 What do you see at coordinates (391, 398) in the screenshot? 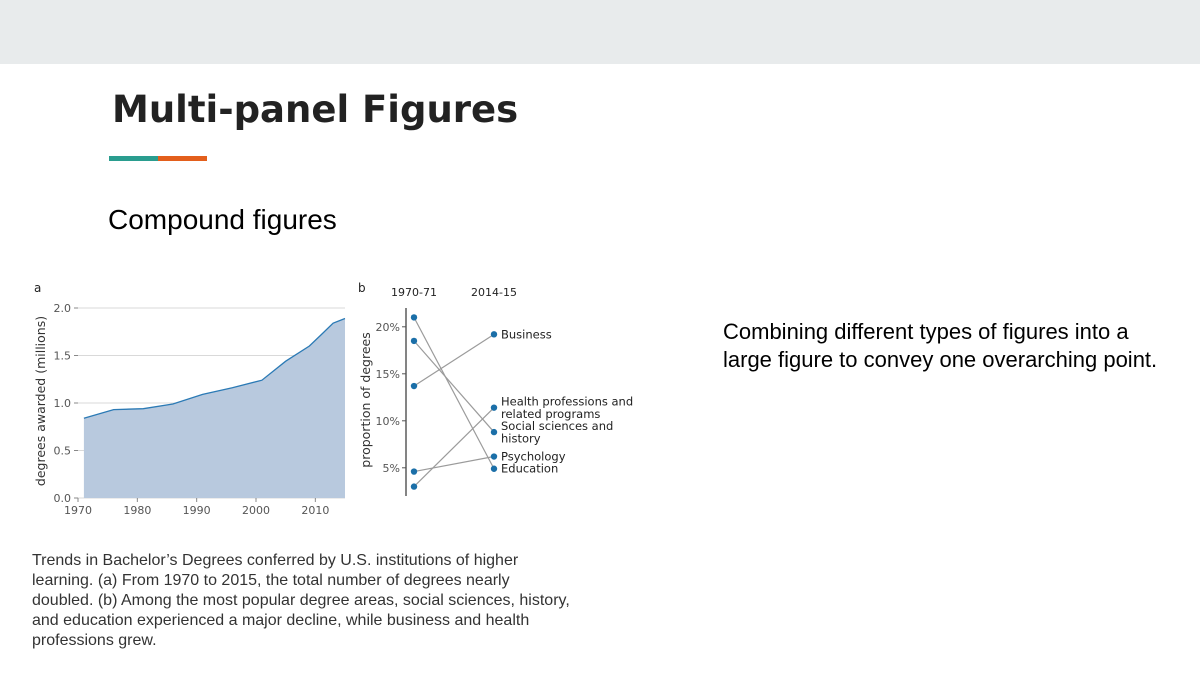
I see `panel-b-y-ticks: 5% 10% 15% 20%` at bounding box center [391, 398].